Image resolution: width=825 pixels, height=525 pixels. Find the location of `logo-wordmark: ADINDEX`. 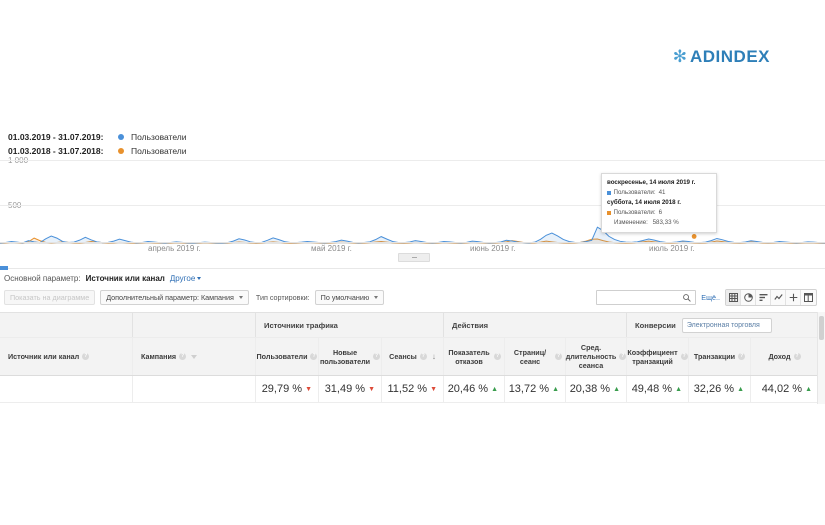

logo-wordmark: ADINDEX is located at coordinates (729, 56).